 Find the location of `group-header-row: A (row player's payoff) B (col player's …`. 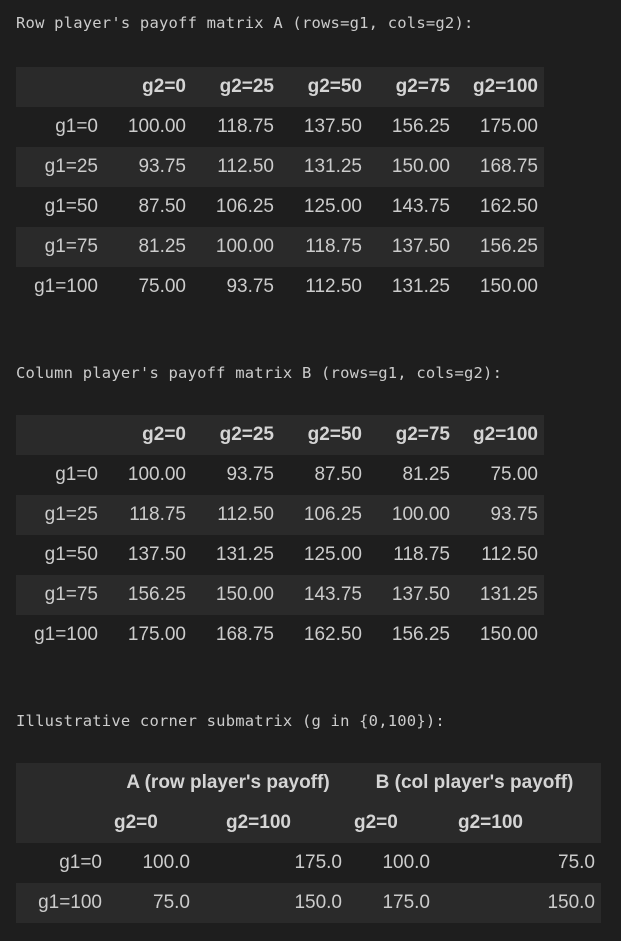

group-header-row: A (row player's payoff) B (col player's … is located at coordinates (308, 783).